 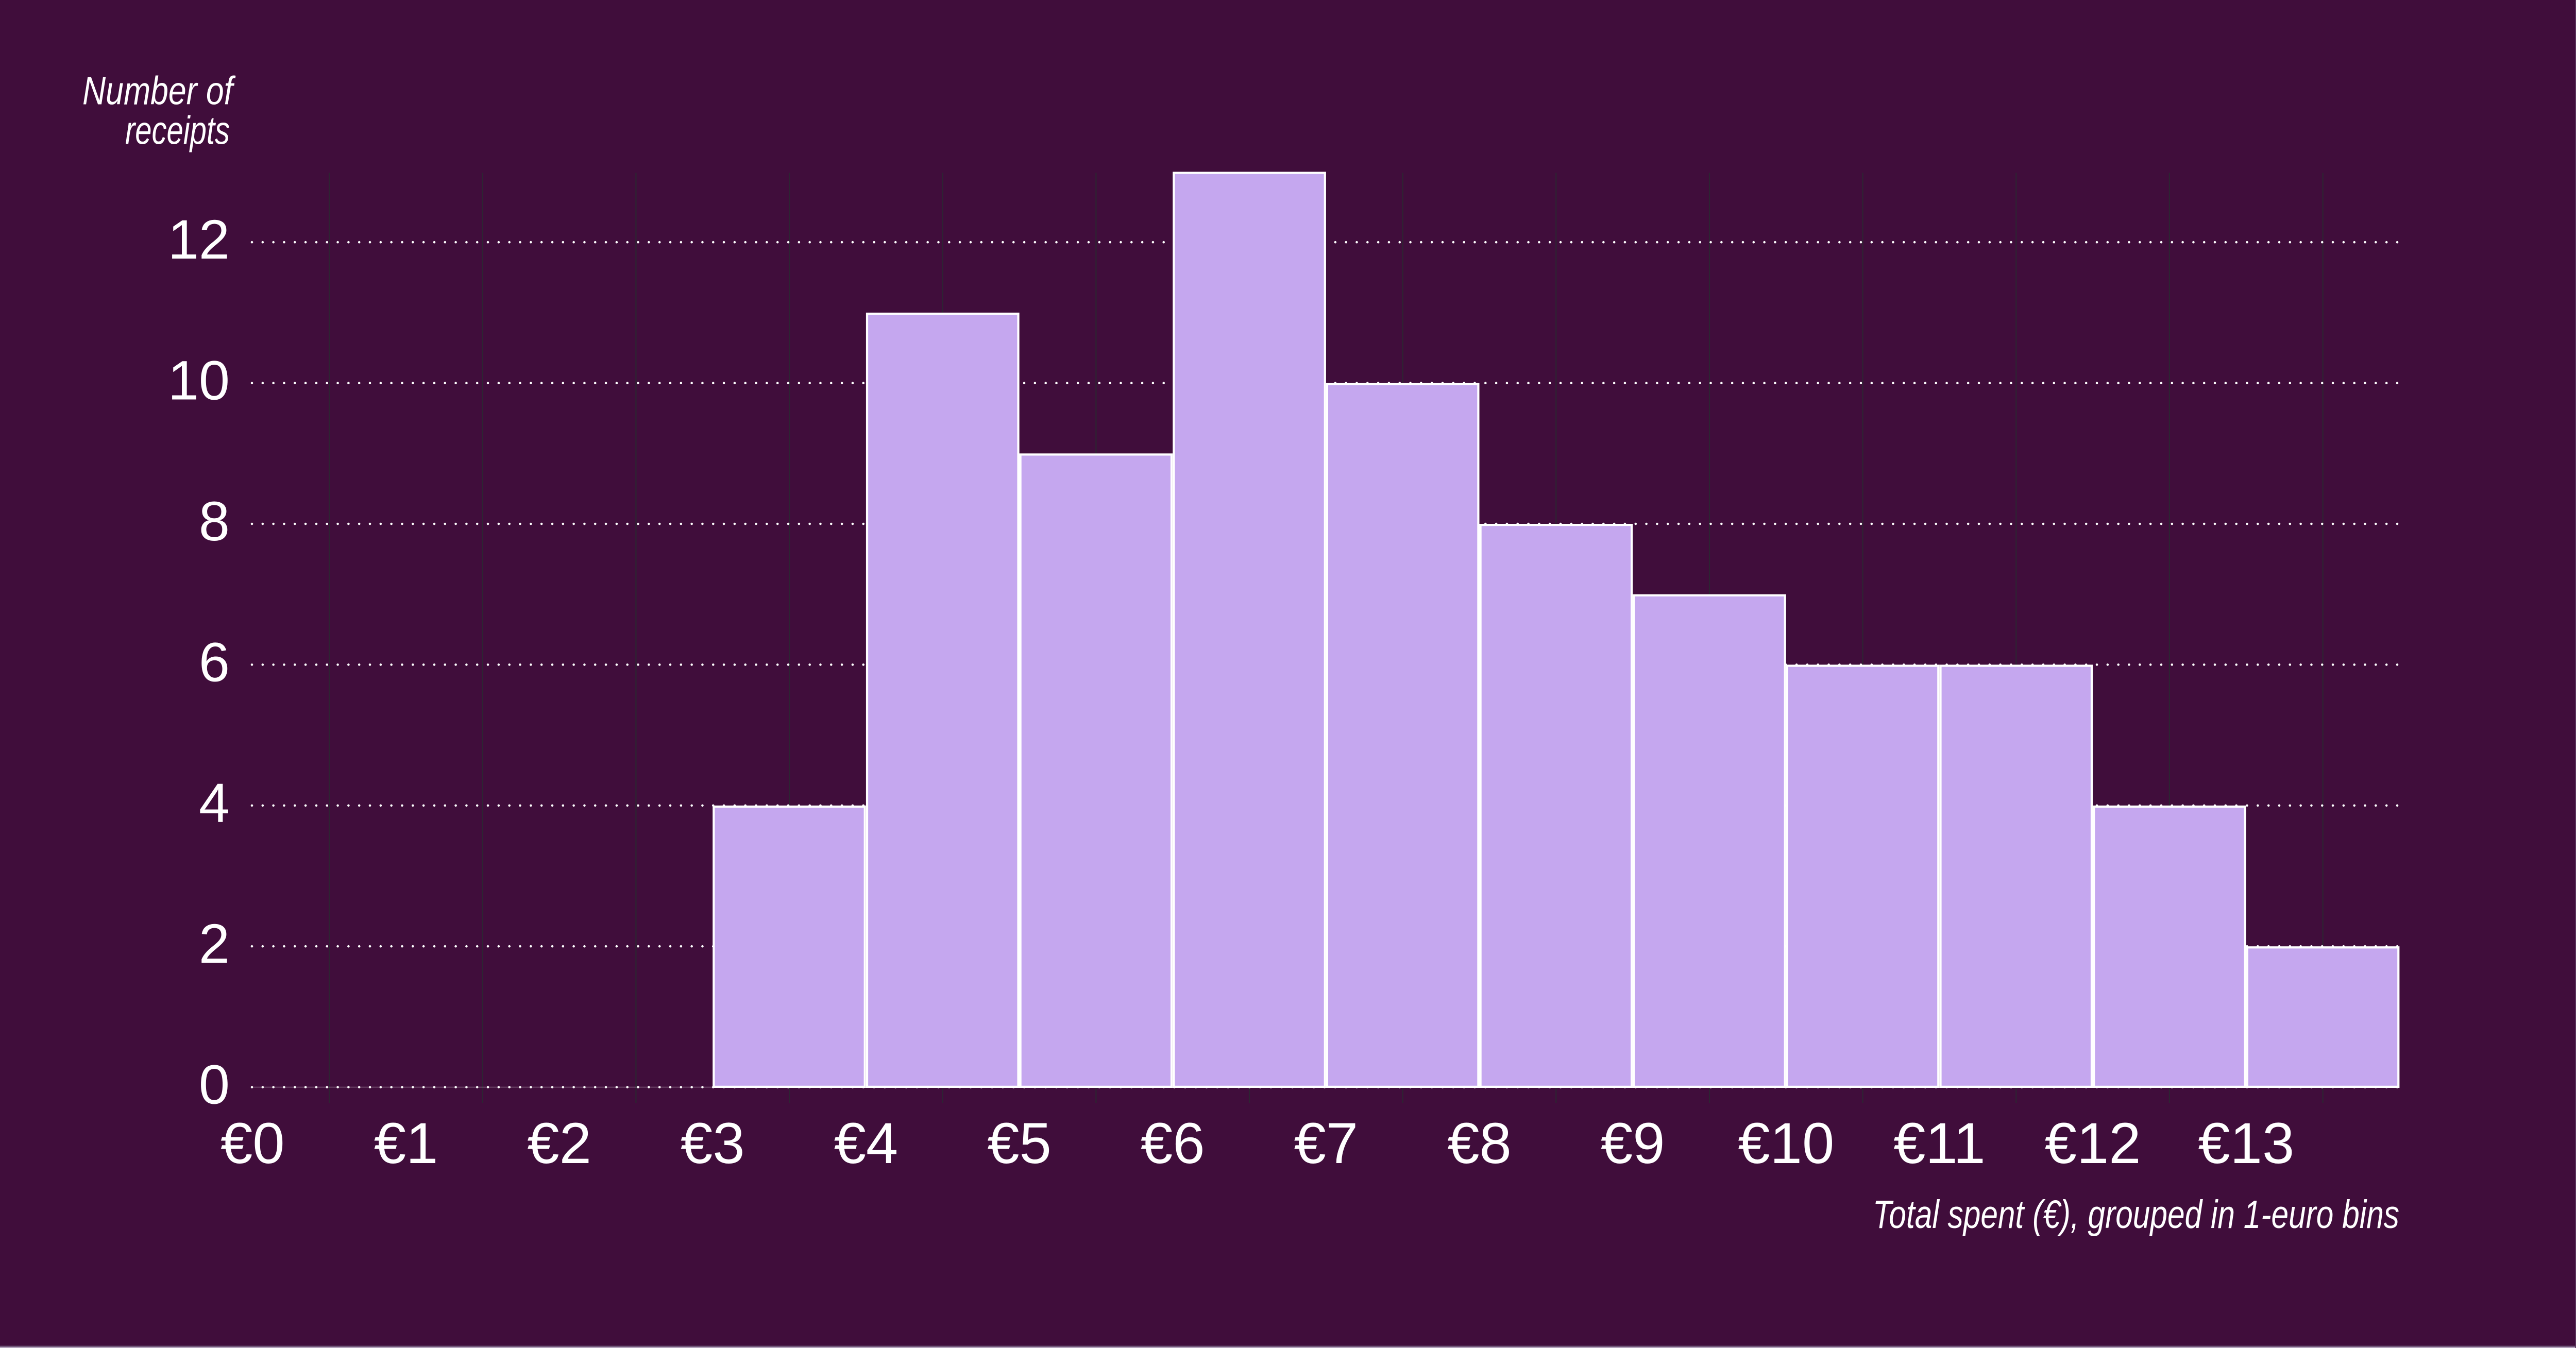 I want to click on svg-text: €1, so click(x=406, y=1143).